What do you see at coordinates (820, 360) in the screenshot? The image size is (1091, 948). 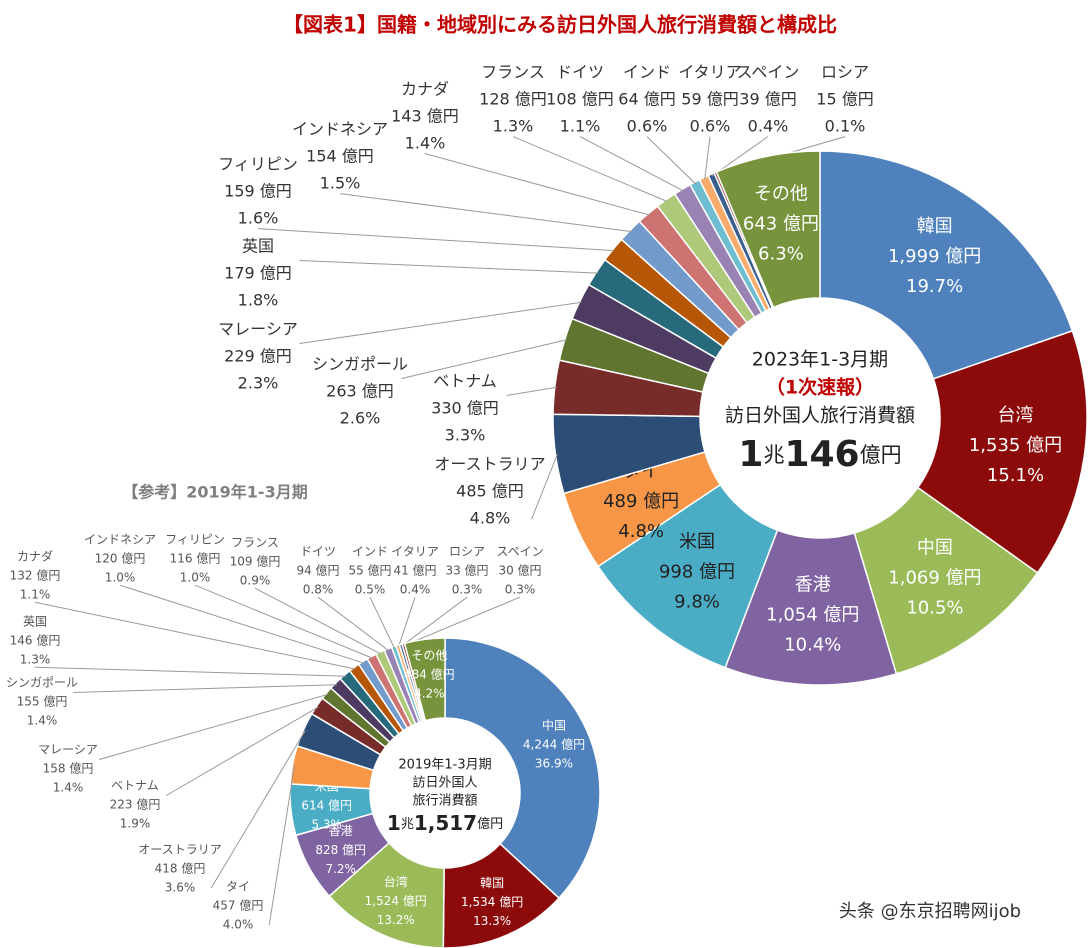 I see `center-label: 2023年1-3月期` at bounding box center [820, 360].